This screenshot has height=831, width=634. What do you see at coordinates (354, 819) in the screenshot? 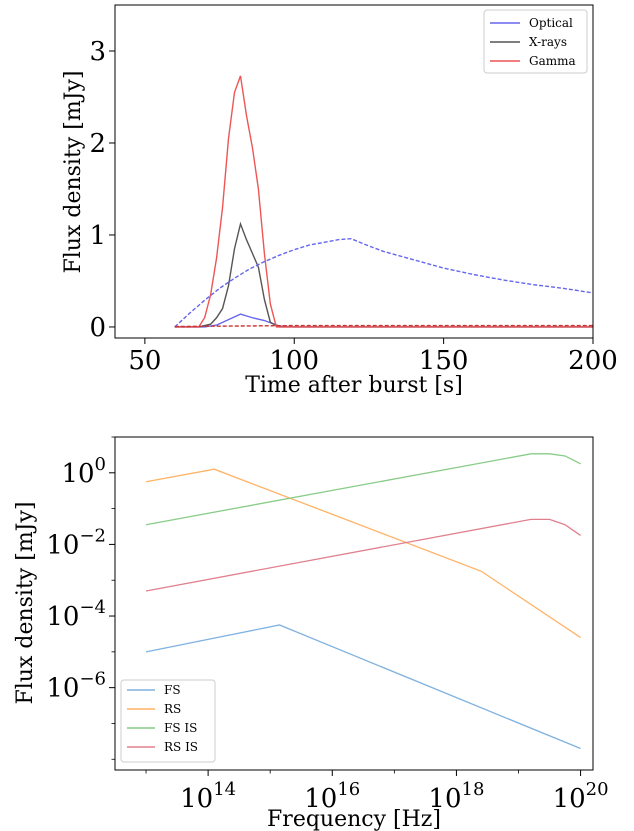
I see `spectrum-x-axis-label: Frequency [Hz]` at bounding box center [354, 819].